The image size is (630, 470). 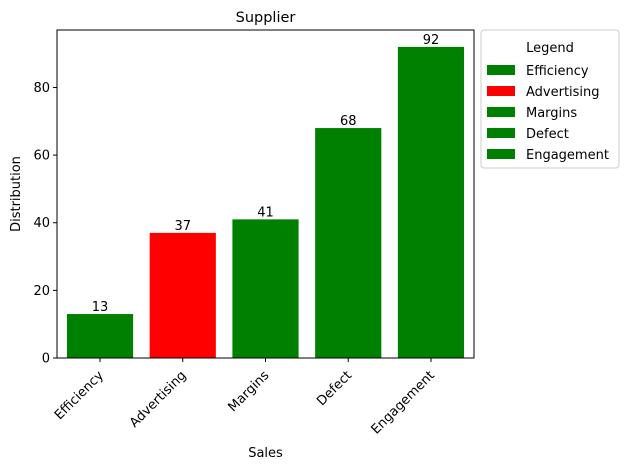 What do you see at coordinates (557, 71) in the screenshot?
I see `legend-label-efficiency: Efficiency` at bounding box center [557, 71].